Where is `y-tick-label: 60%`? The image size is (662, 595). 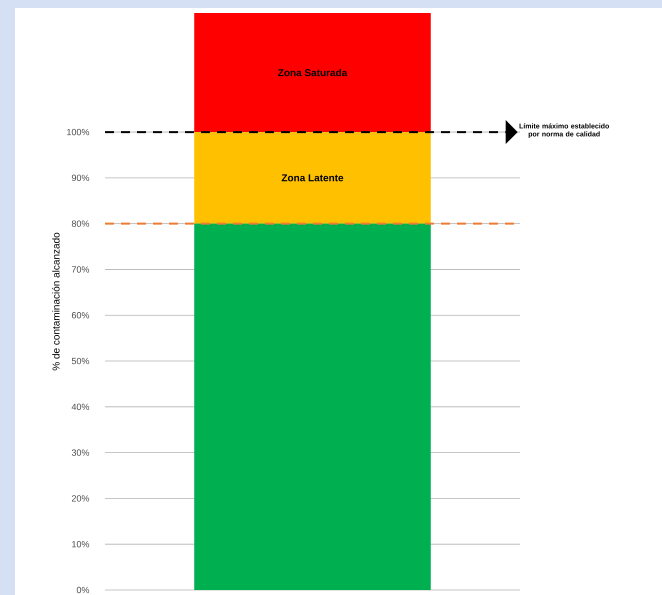 y-tick-label: 60% is located at coordinates (81, 315).